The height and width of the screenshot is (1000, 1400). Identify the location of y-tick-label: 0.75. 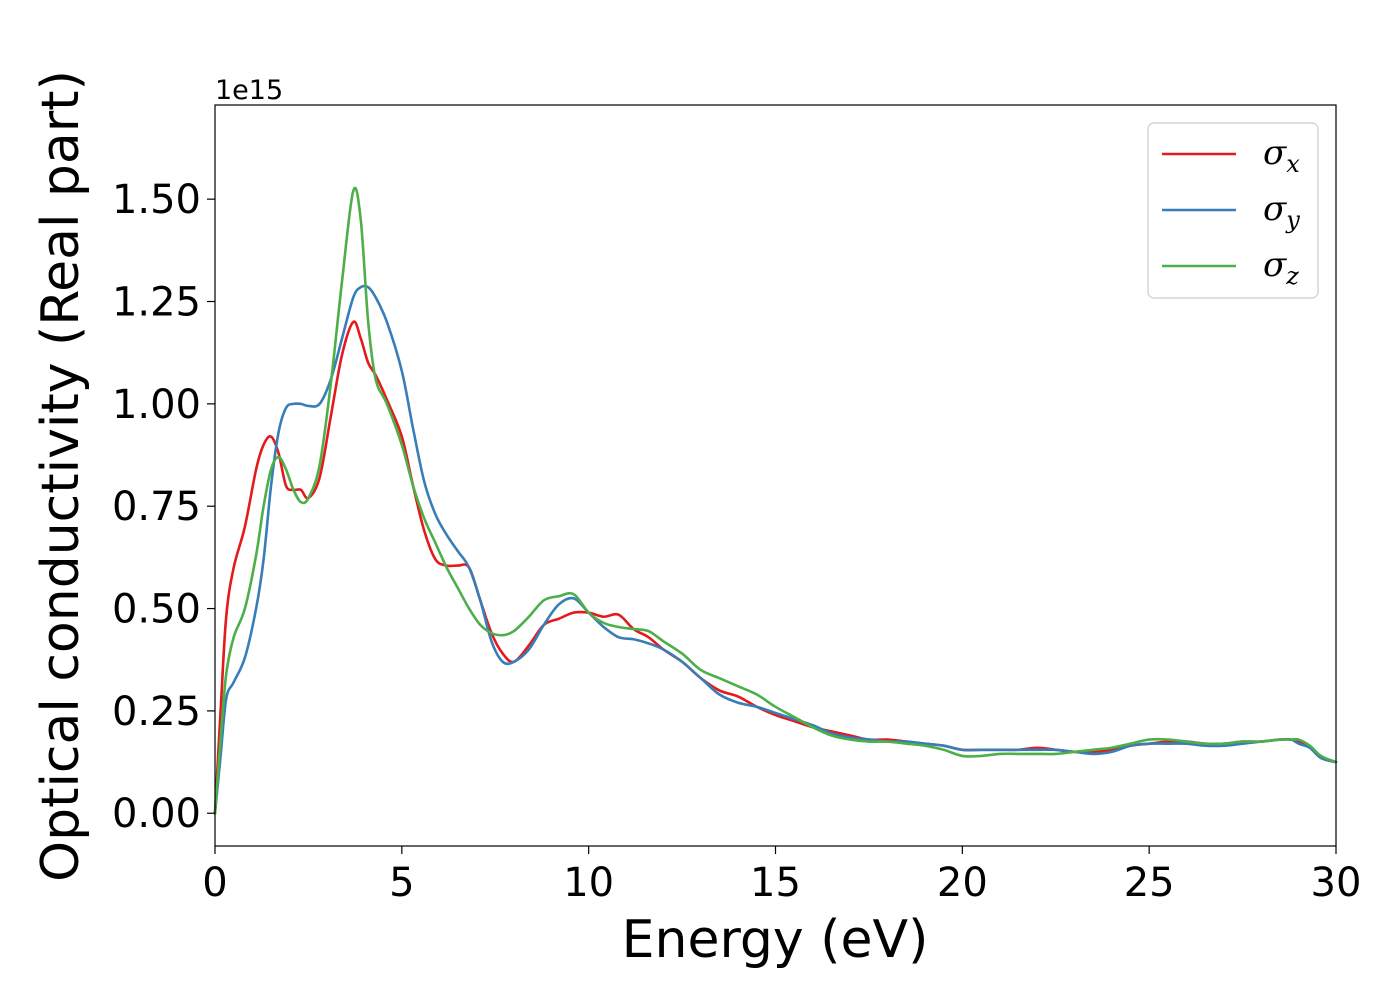
(156, 507).